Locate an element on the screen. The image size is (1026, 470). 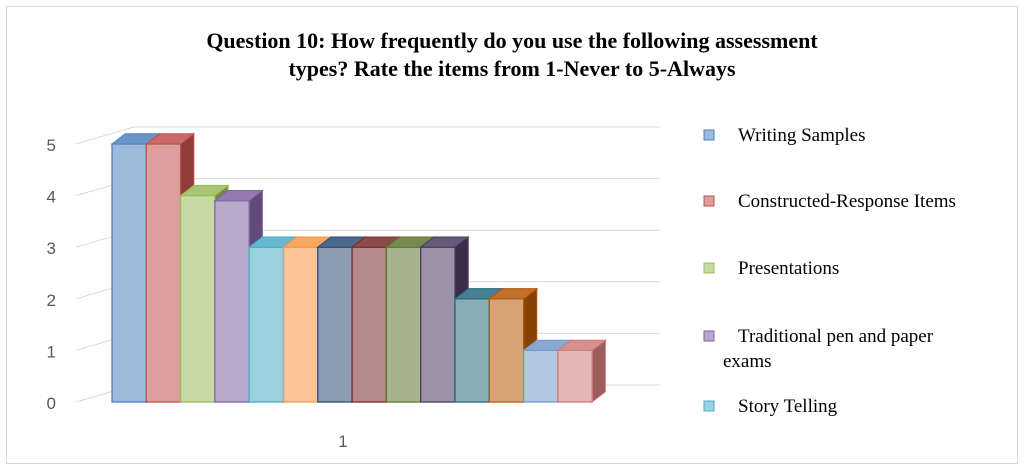
x-category-label: 1 is located at coordinates (342, 441).